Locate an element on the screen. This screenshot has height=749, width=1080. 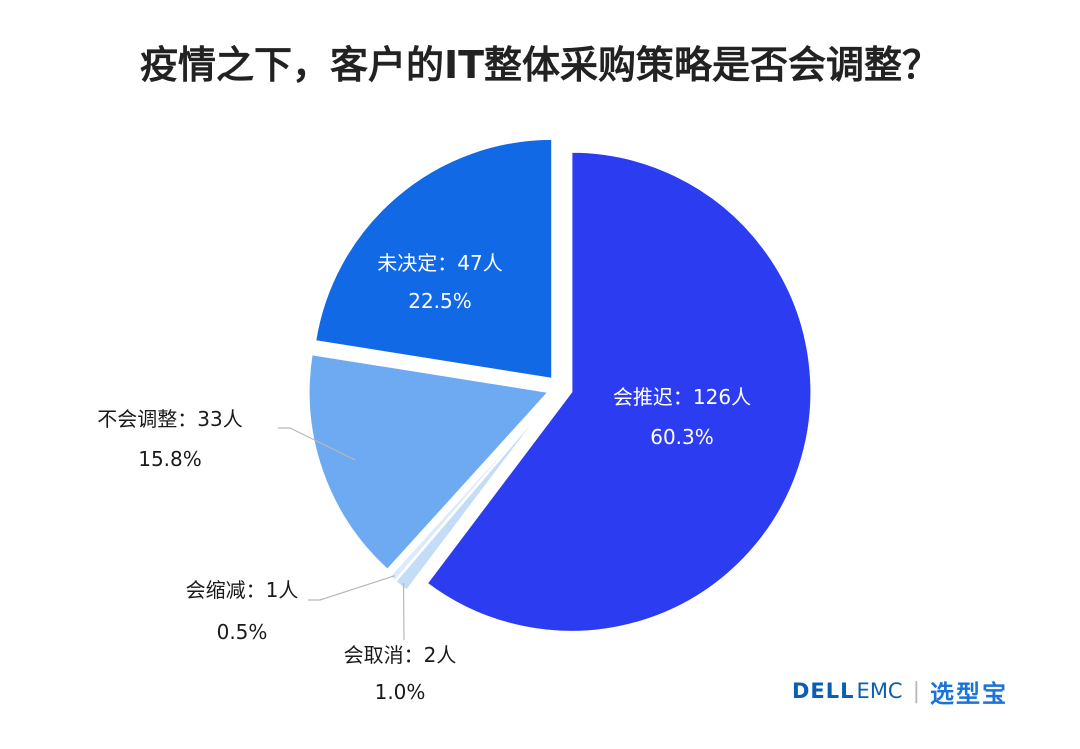
slice-label-postpone: 会推迟：126人 is located at coordinates (682, 397).